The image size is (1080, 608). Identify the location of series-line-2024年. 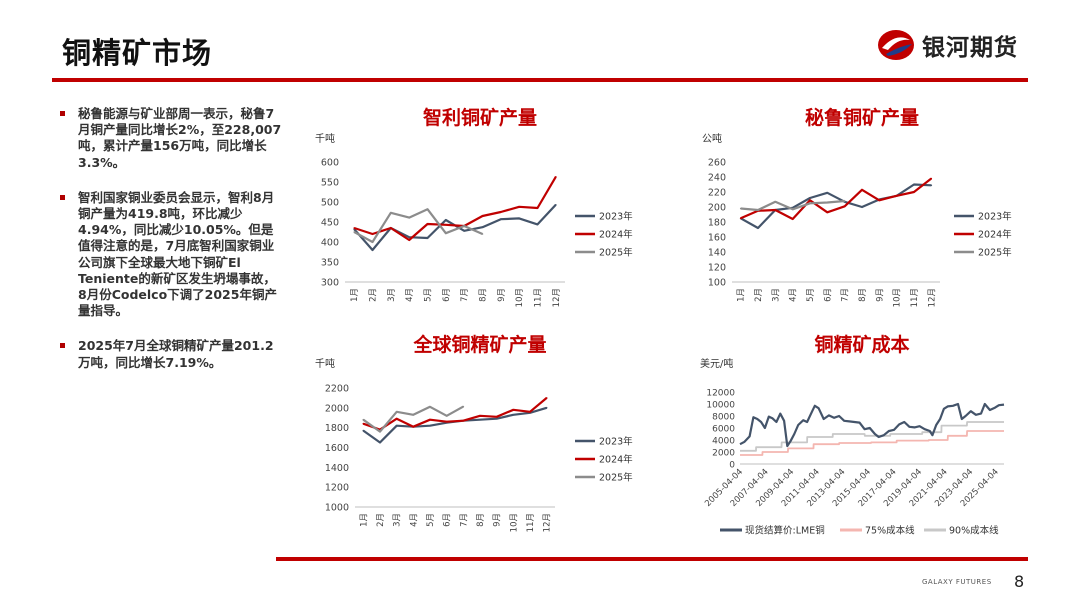
(455, 209).